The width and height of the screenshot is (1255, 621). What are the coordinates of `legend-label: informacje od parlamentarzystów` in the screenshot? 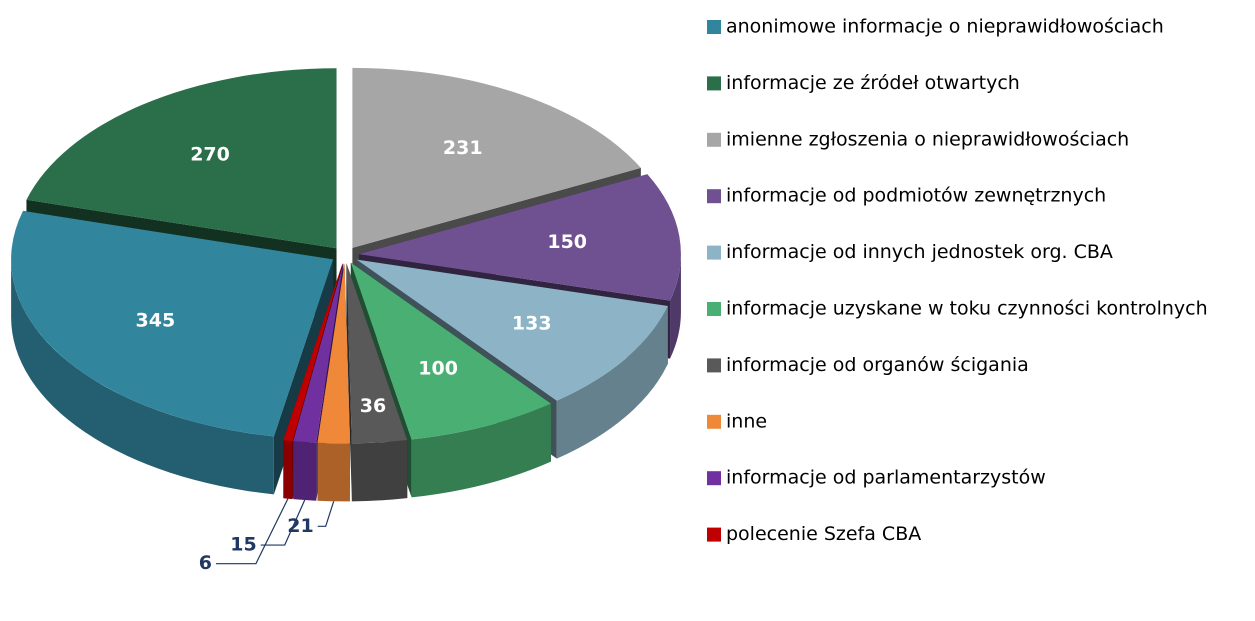 It's located at (886, 478).